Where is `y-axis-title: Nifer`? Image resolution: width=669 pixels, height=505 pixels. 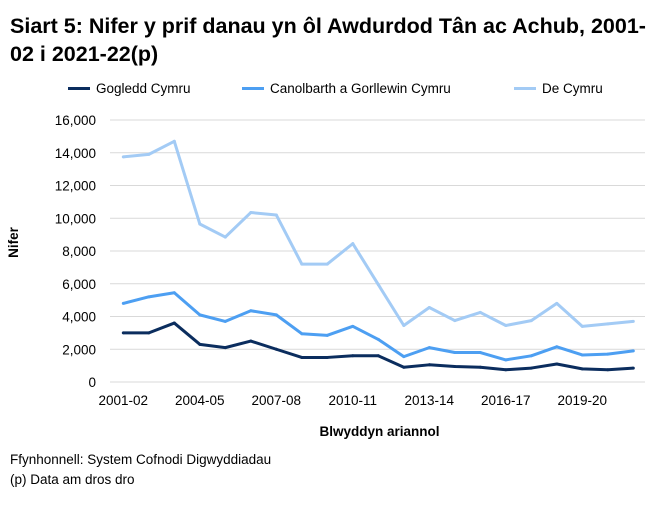 y-axis-title: Nifer is located at coordinates (13, 242).